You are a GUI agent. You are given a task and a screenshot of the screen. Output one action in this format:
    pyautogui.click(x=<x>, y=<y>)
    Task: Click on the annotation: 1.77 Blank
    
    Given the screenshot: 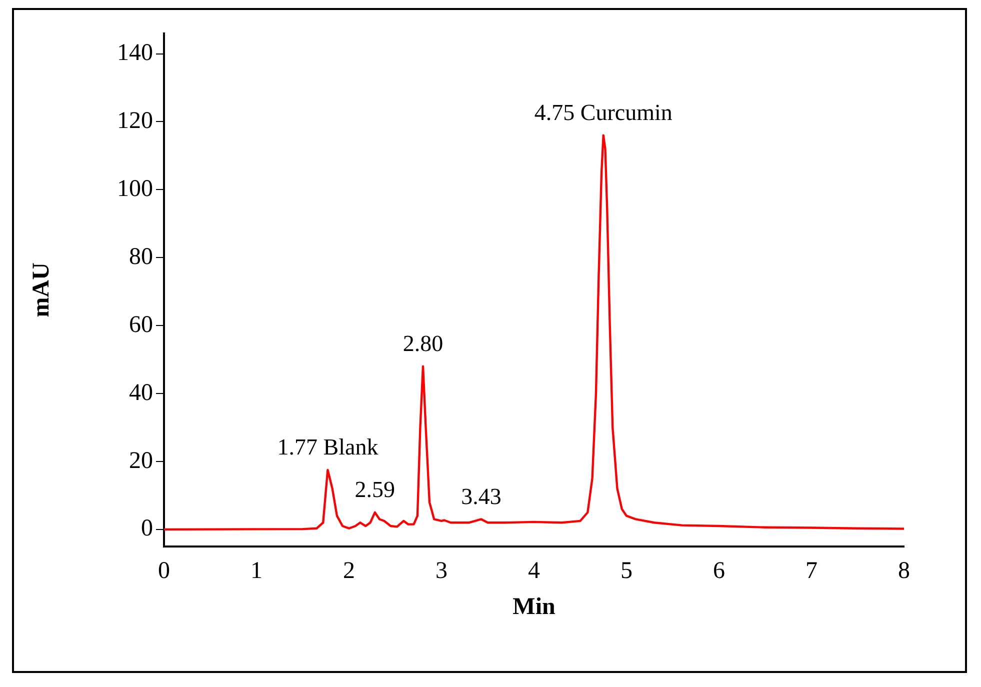 What is the action you would take?
    pyautogui.click(x=328, y=447)
    